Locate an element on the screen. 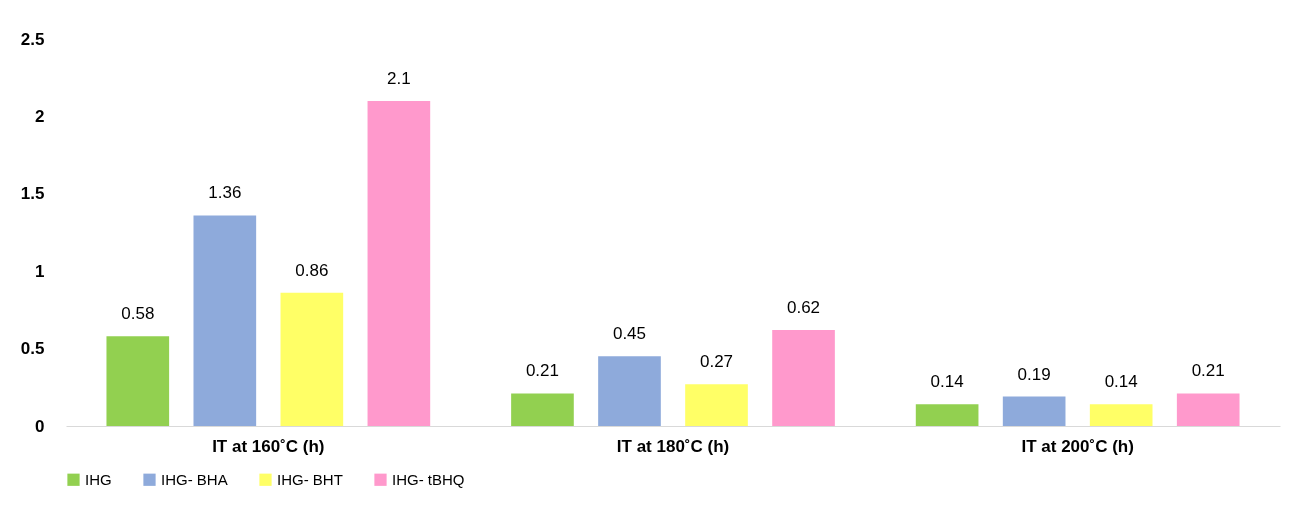 This screenshot has height=506, width=1296. legend-label: IHG- BHT is located at coordinates (310, 479).